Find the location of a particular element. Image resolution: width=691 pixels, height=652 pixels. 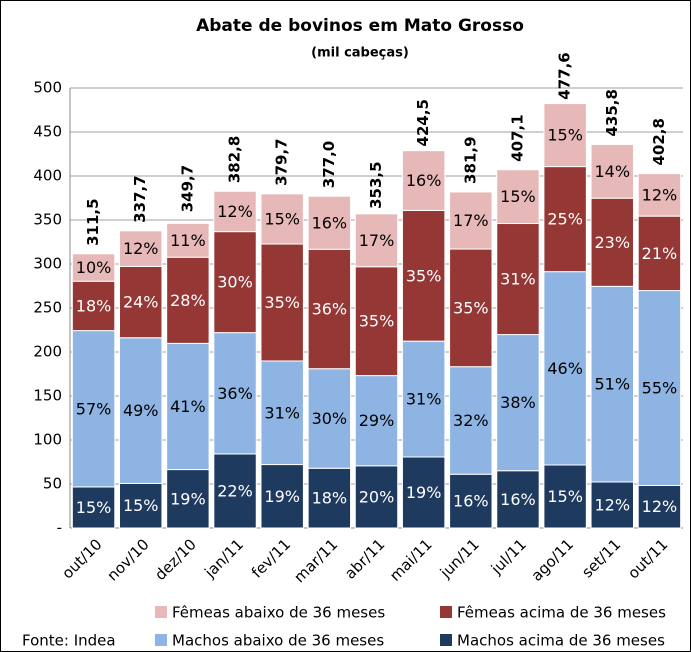

y-tick-label: 400 is located at coordinates (47, 176).